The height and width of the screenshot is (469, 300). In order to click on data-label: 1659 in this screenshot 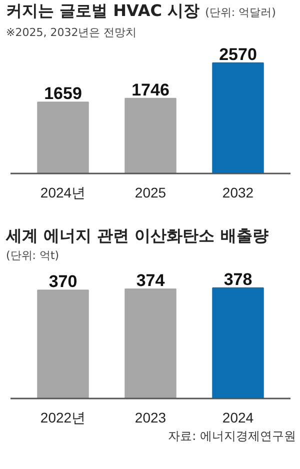, I will do `click(63, 94)`.